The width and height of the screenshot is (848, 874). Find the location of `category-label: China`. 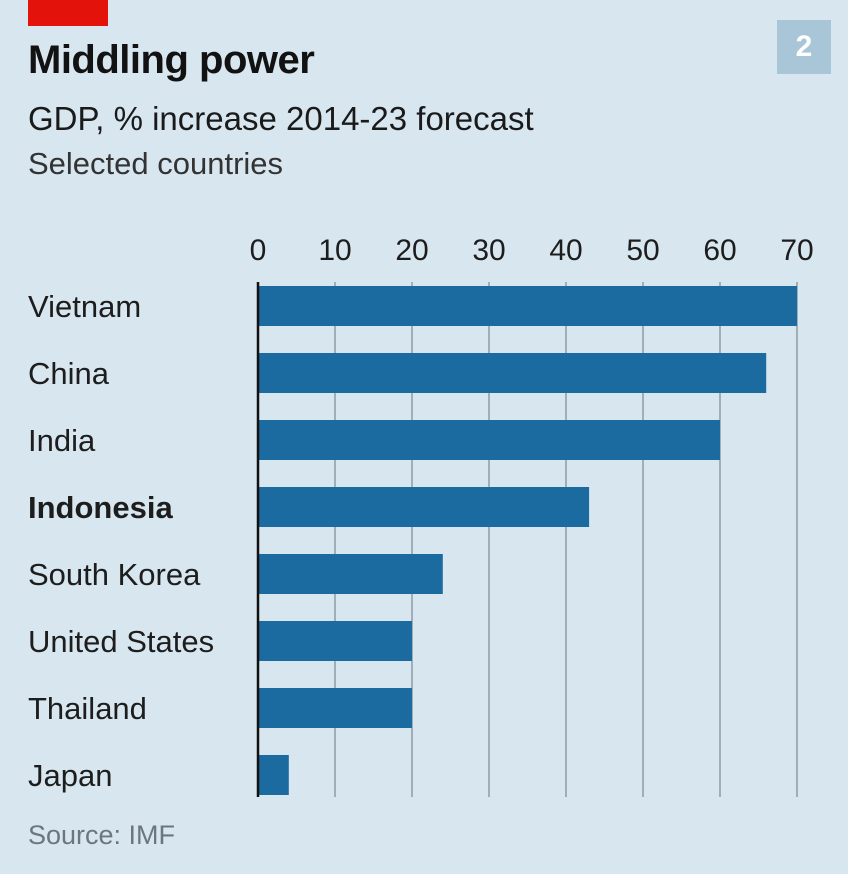

category-label: China is located at coordinates (69, 373).